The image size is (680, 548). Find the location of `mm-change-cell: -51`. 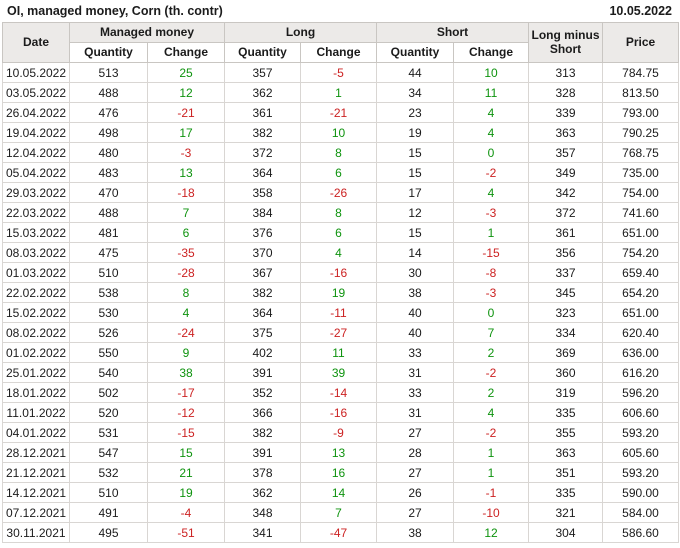

mm-change-cell: -51 is located at coordinates (186, 532).